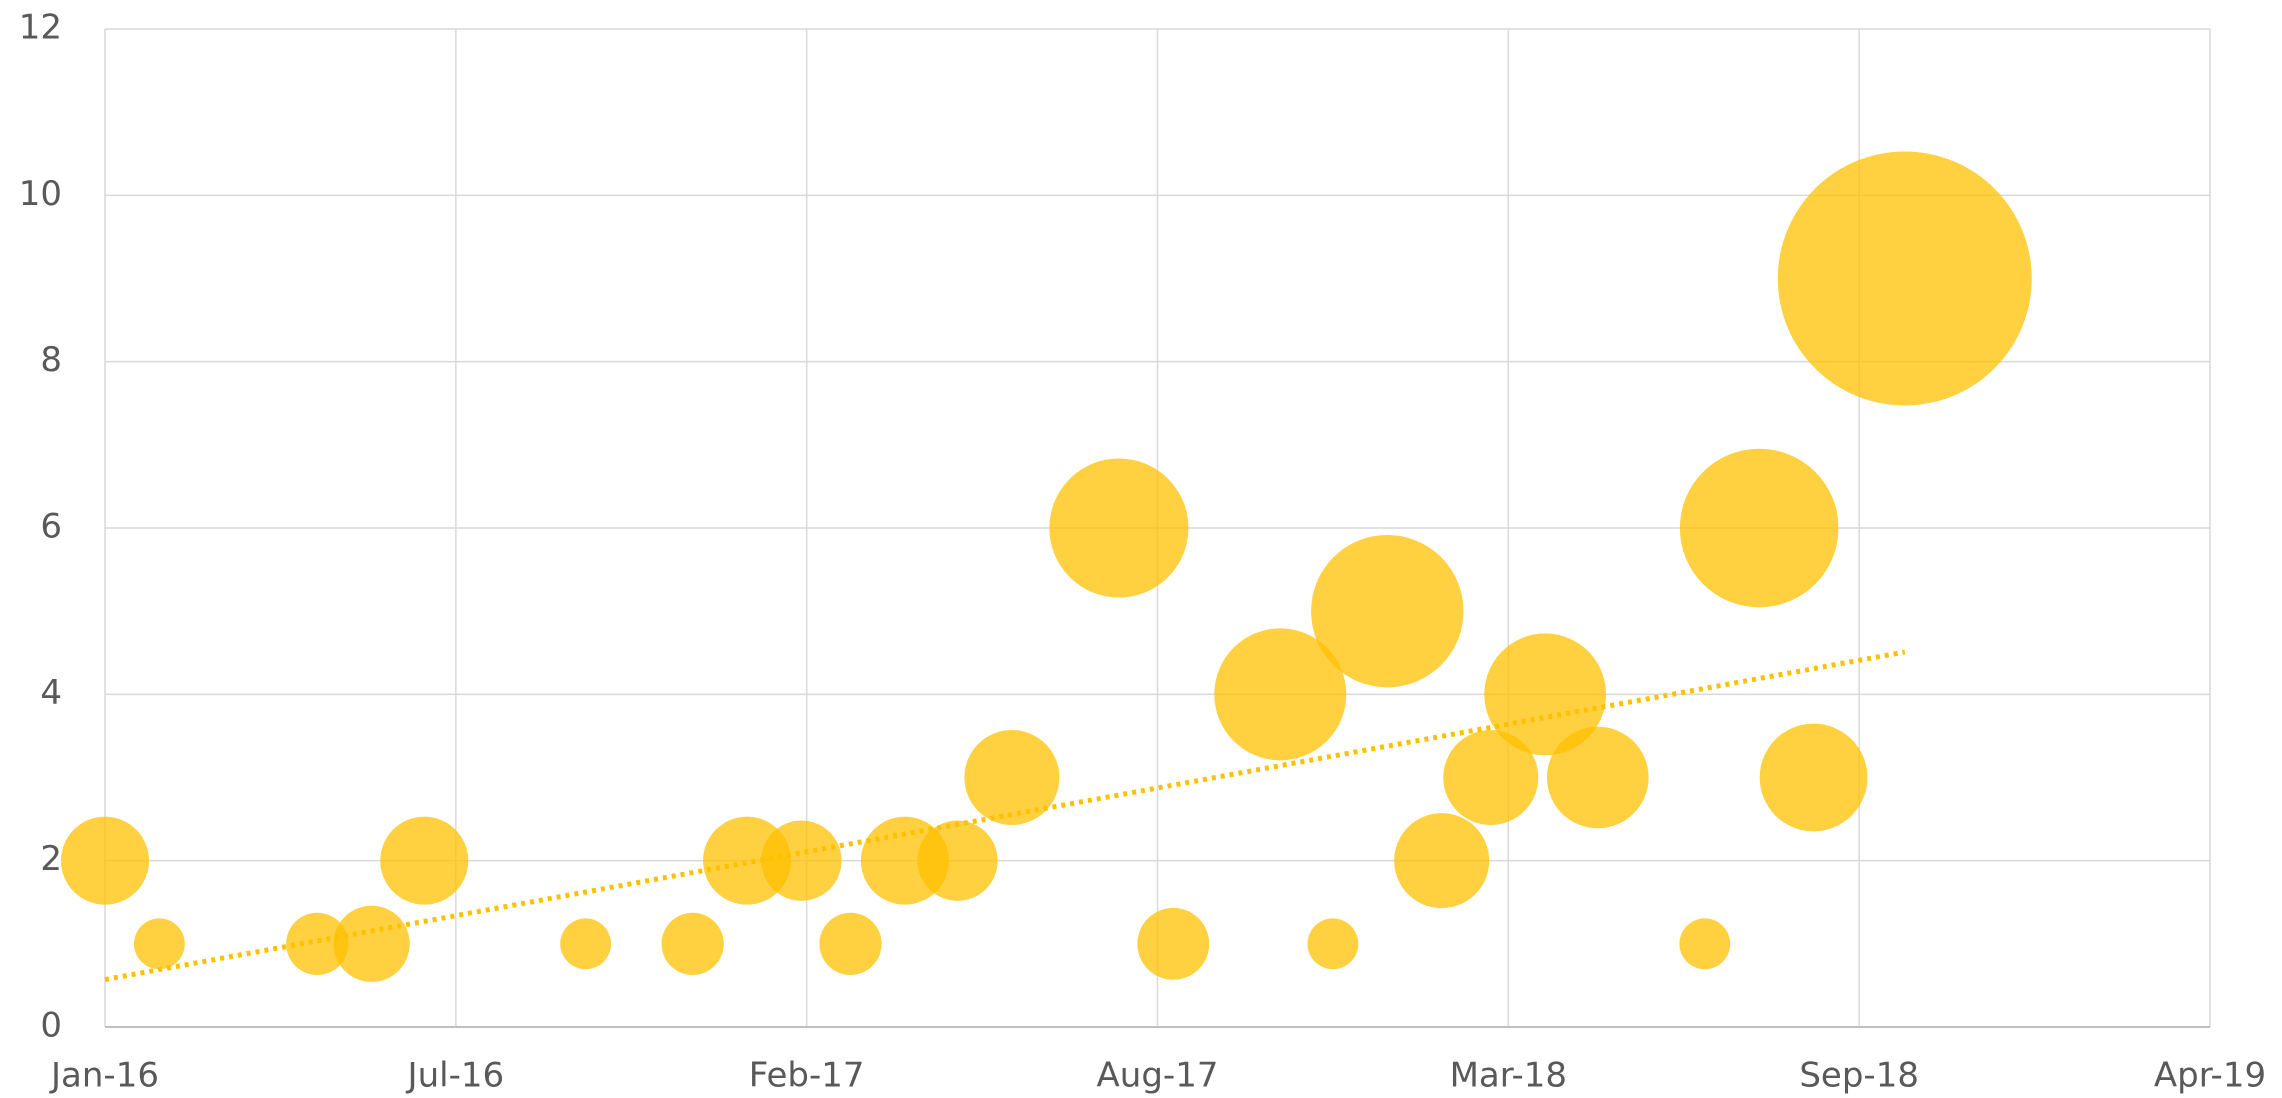  Describe the element at coordinates (807, 1076) in the screenshot. I see `x-tick-label: Feb-17` at that location.